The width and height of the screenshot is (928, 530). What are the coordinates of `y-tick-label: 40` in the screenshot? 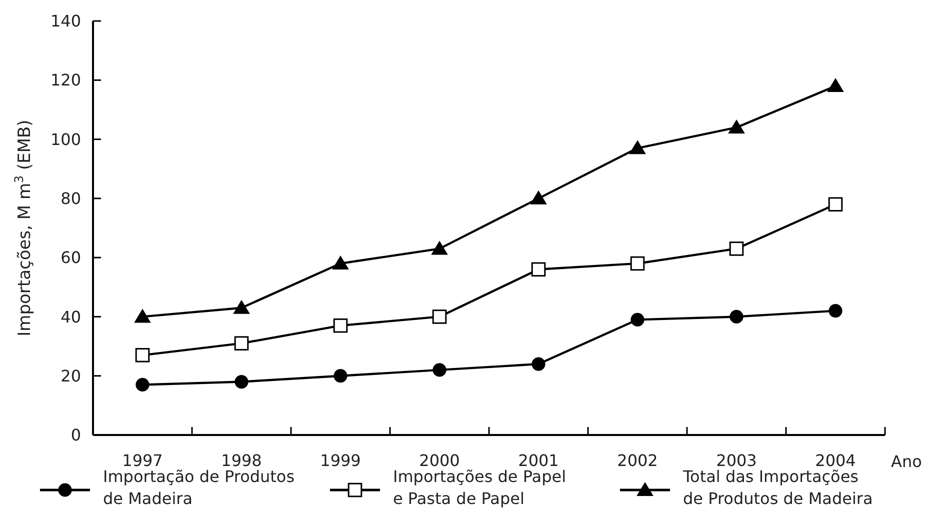 It's located at (70, 316).